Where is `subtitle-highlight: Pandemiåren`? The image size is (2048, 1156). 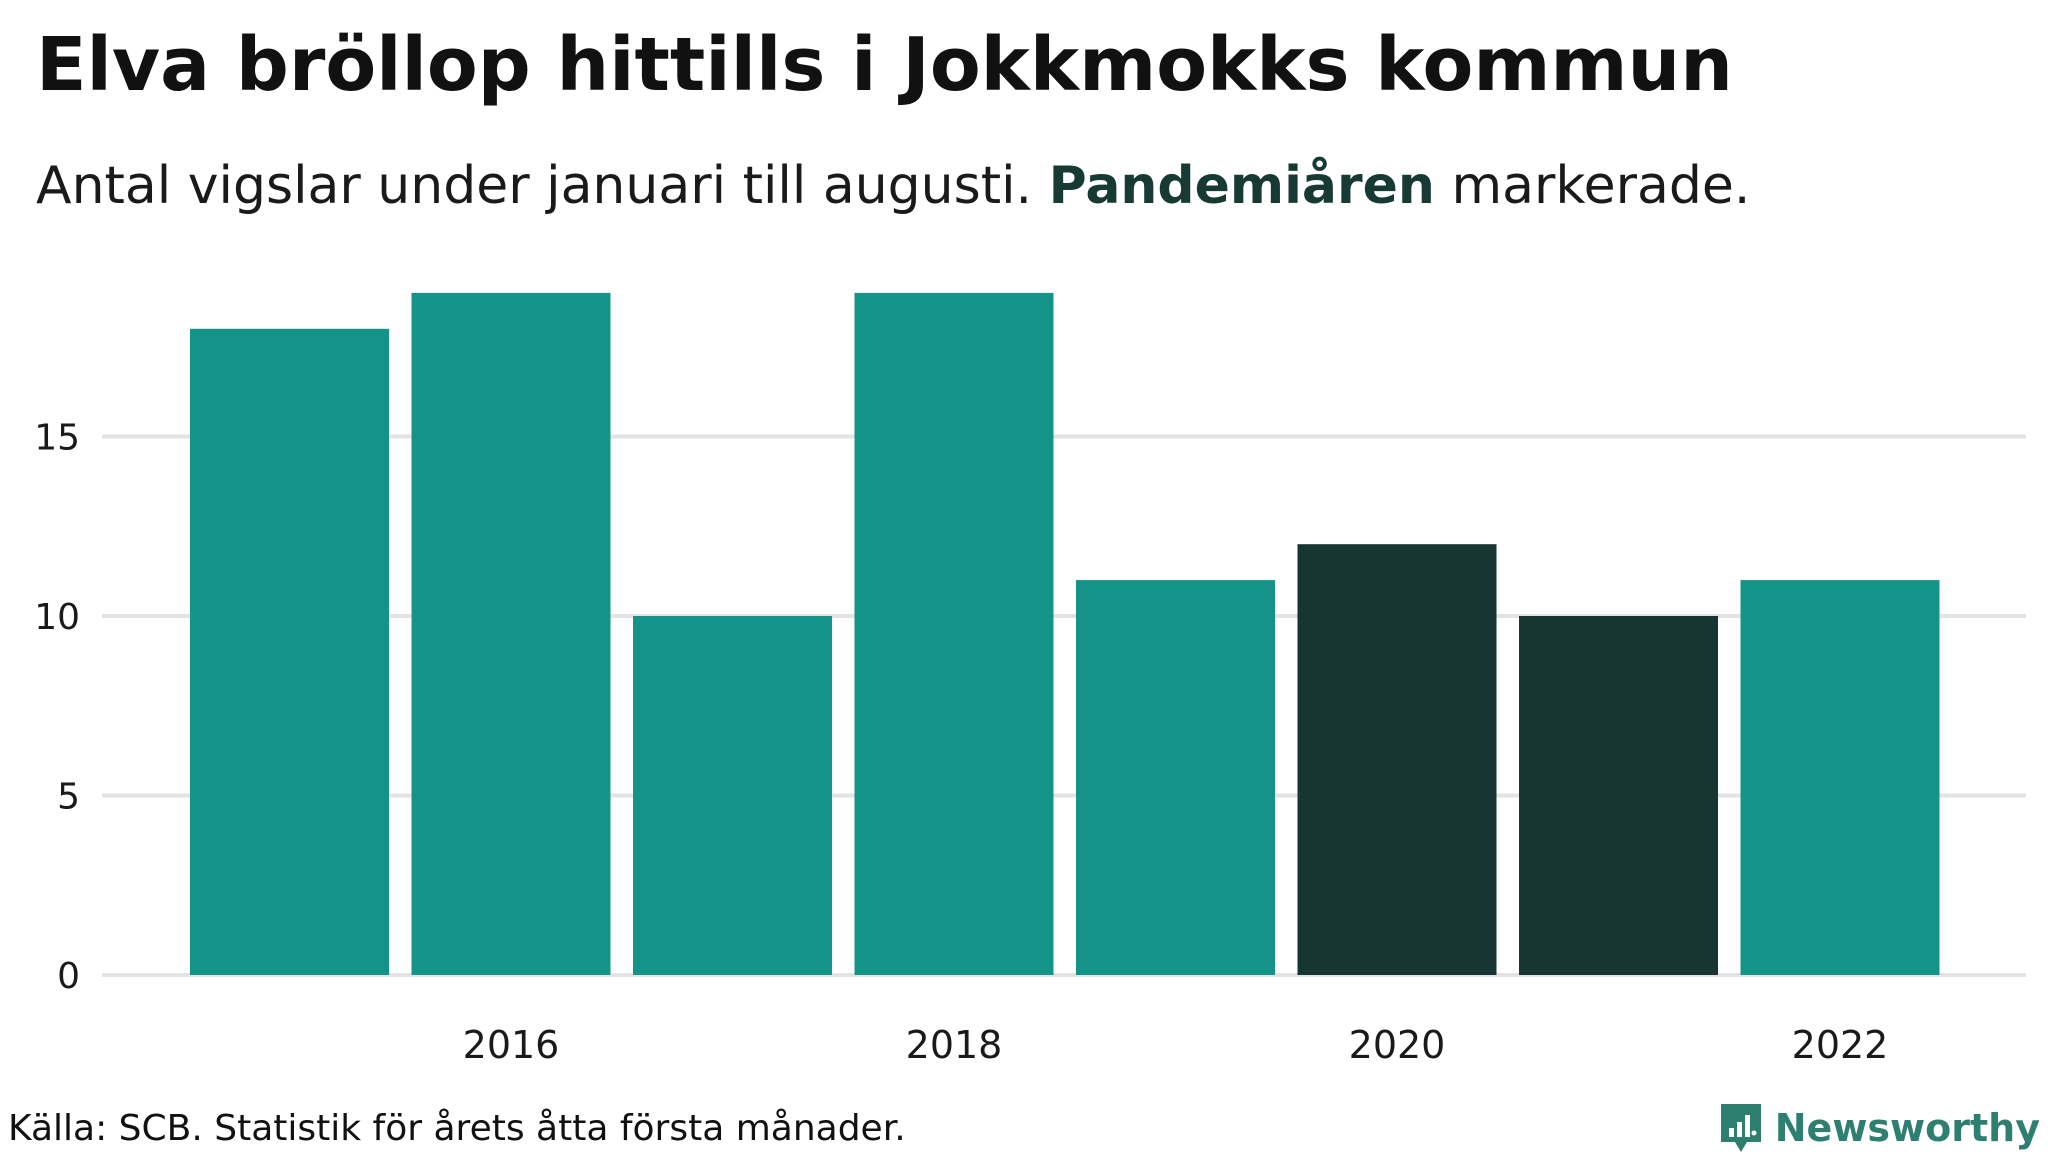 subtitle-highlight: Pandemiåren is located at coordinates (1241, 186).